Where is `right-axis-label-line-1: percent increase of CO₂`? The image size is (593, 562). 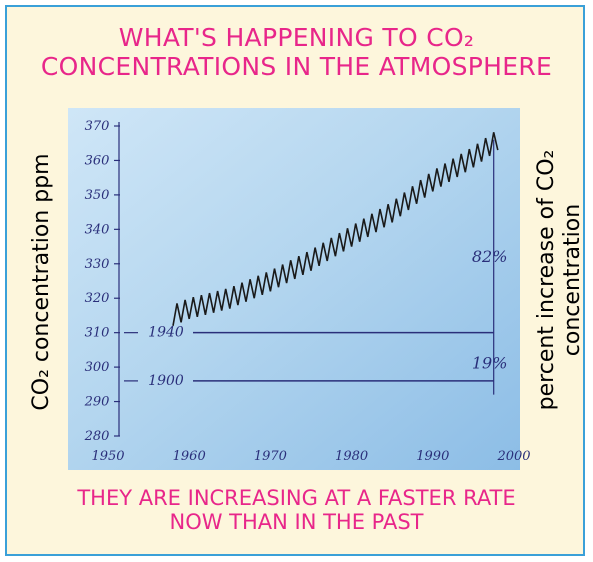
right-axis-label-line-1: percent increase of CO₂ is located at coordinates (546, 280).